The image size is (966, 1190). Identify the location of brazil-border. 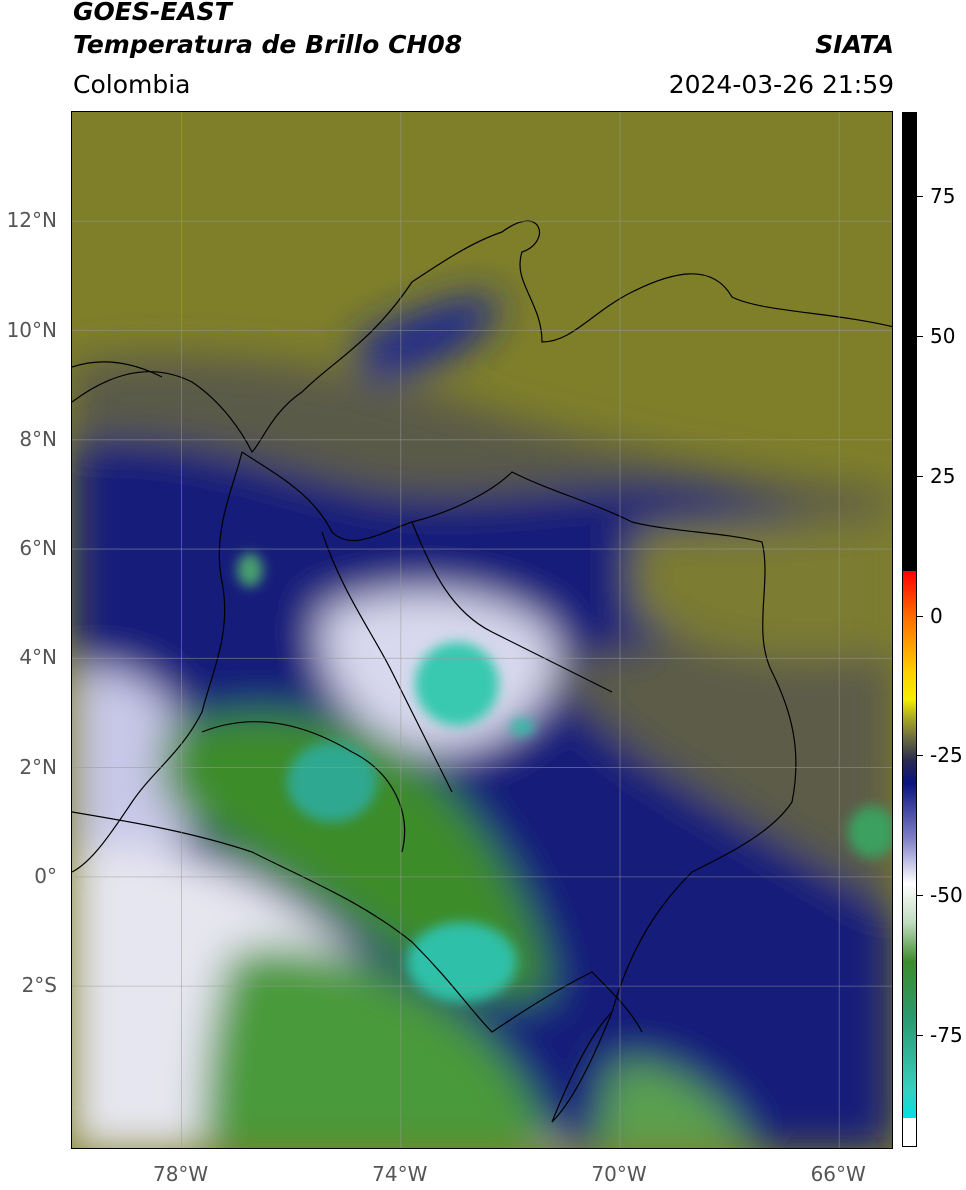
(582, 1067).